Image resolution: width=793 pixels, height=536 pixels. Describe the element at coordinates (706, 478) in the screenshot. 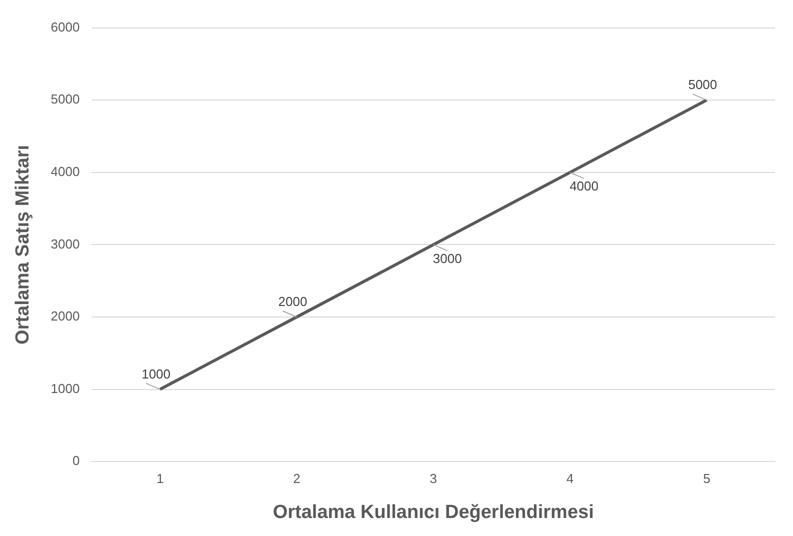

I see `x-tick-label: 5` at that location.